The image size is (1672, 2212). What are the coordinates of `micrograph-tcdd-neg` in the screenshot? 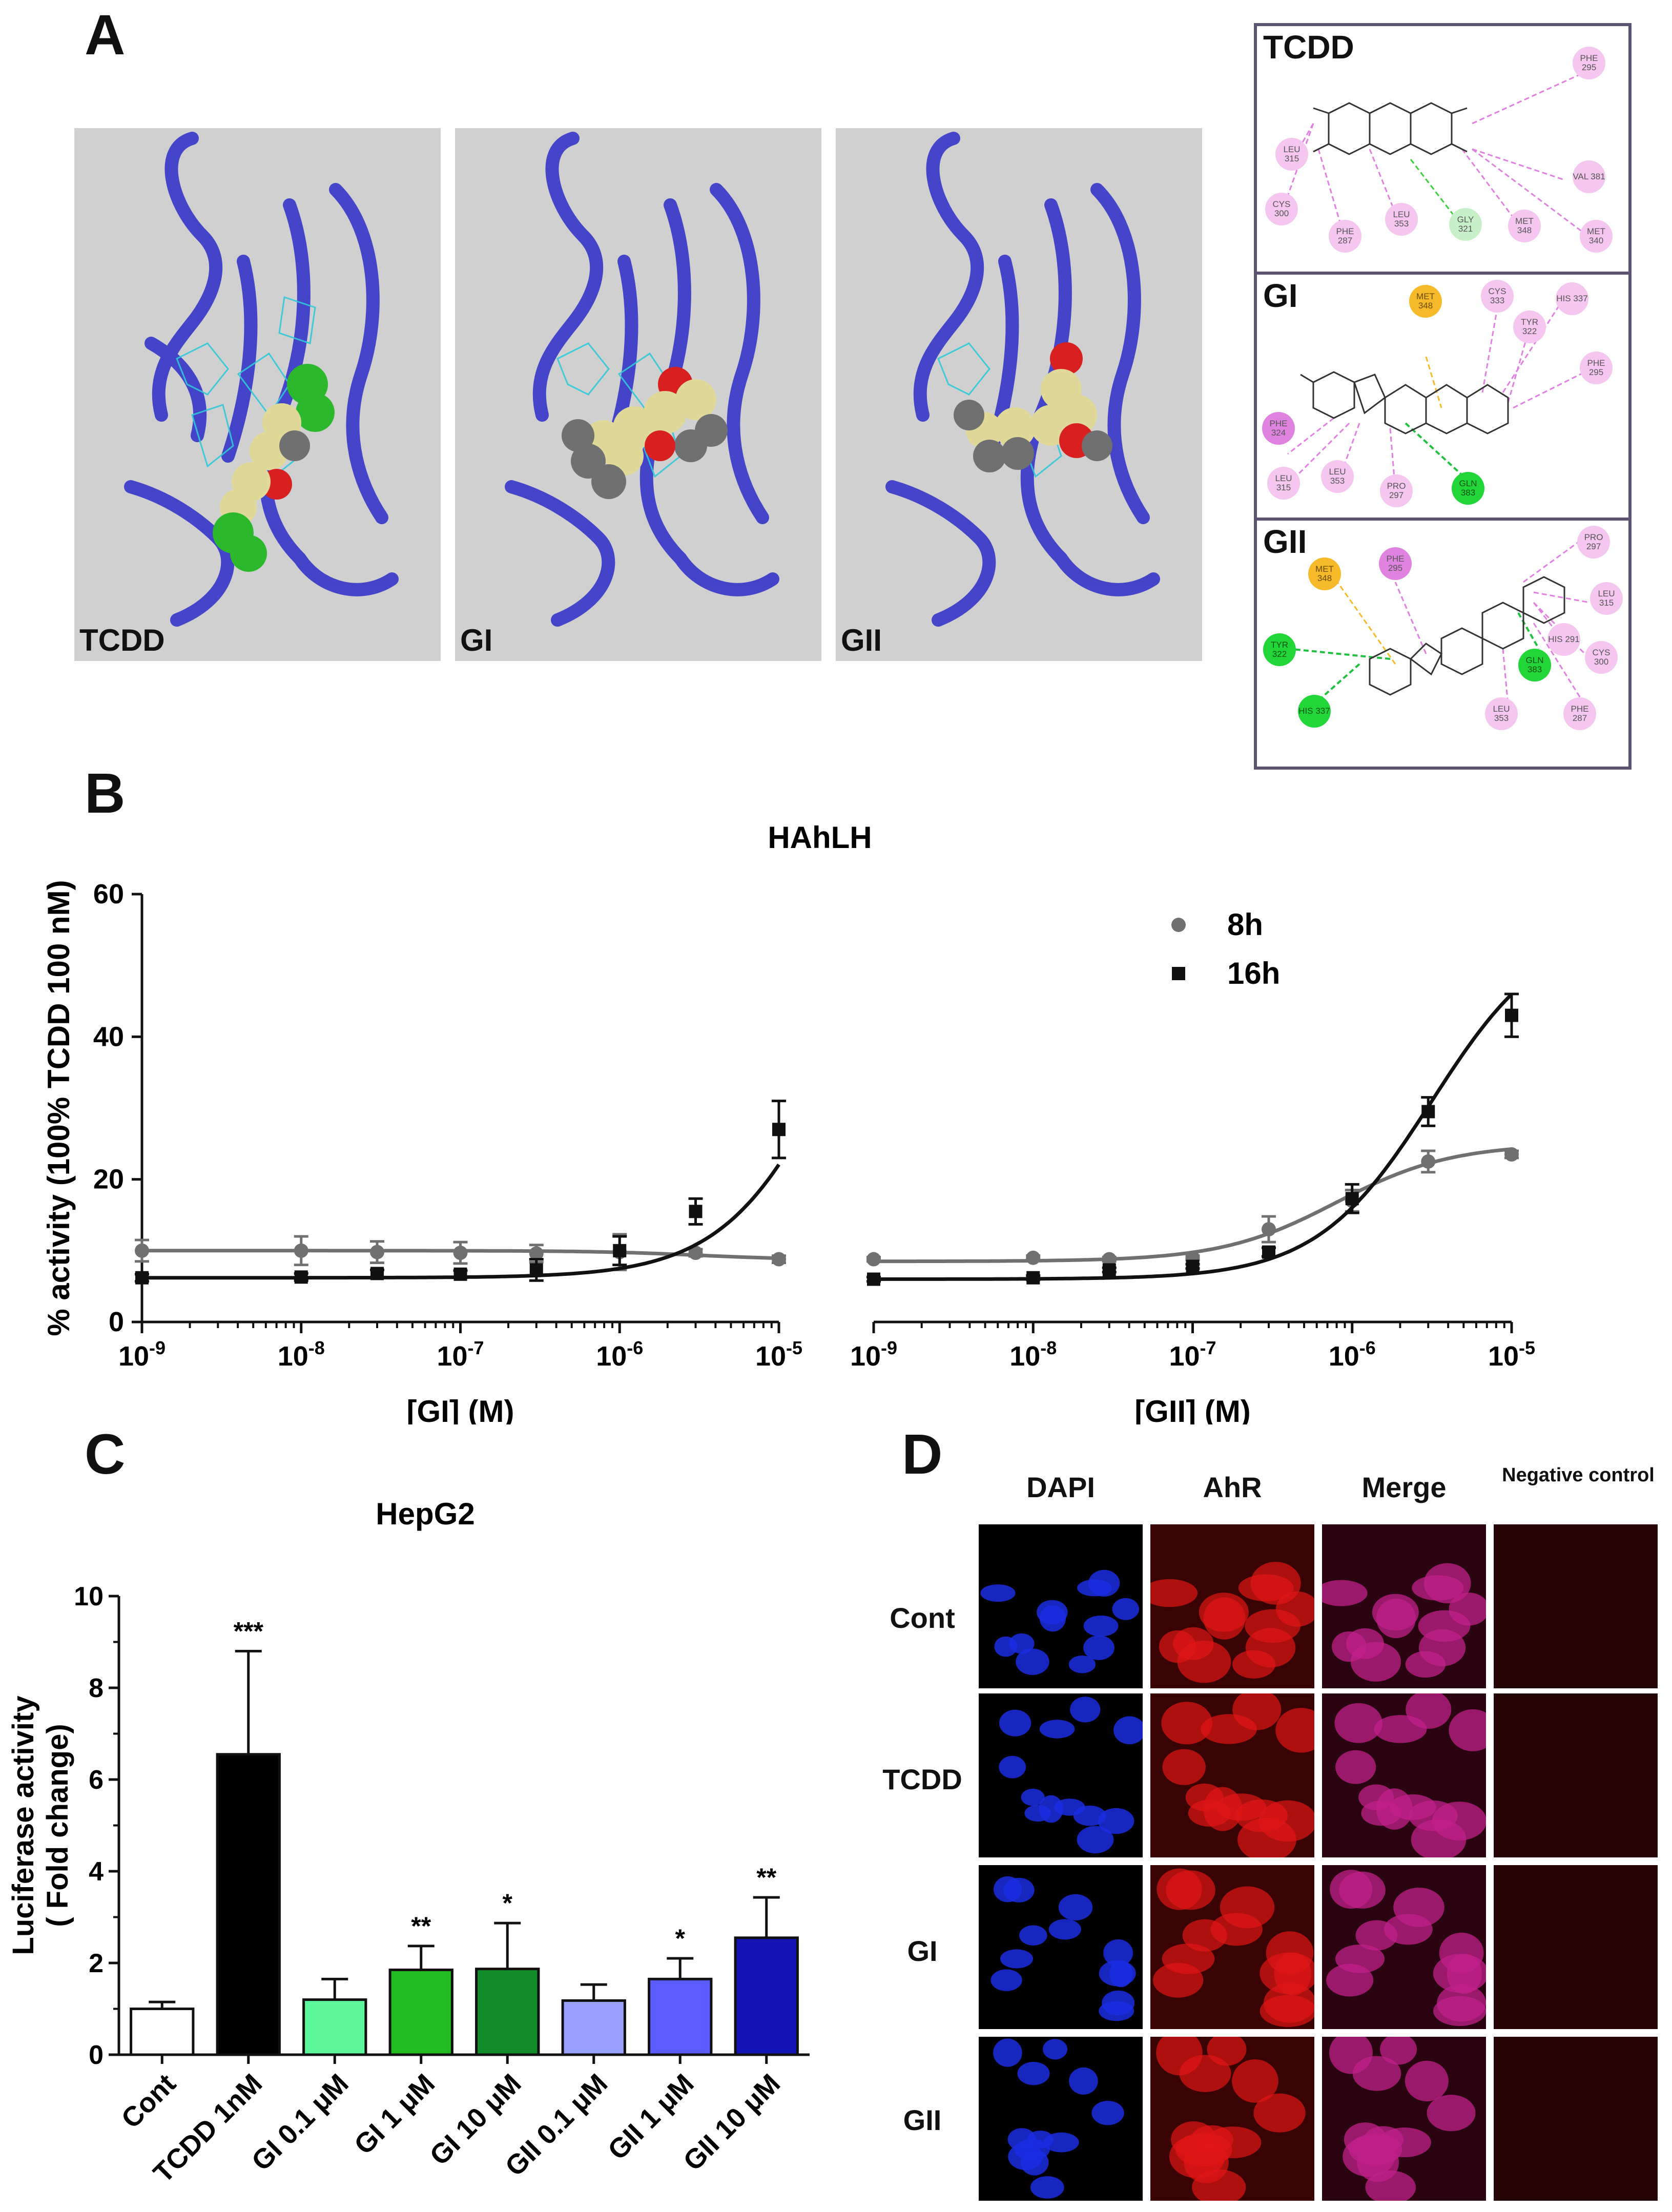 It's located at (1576, 1775).